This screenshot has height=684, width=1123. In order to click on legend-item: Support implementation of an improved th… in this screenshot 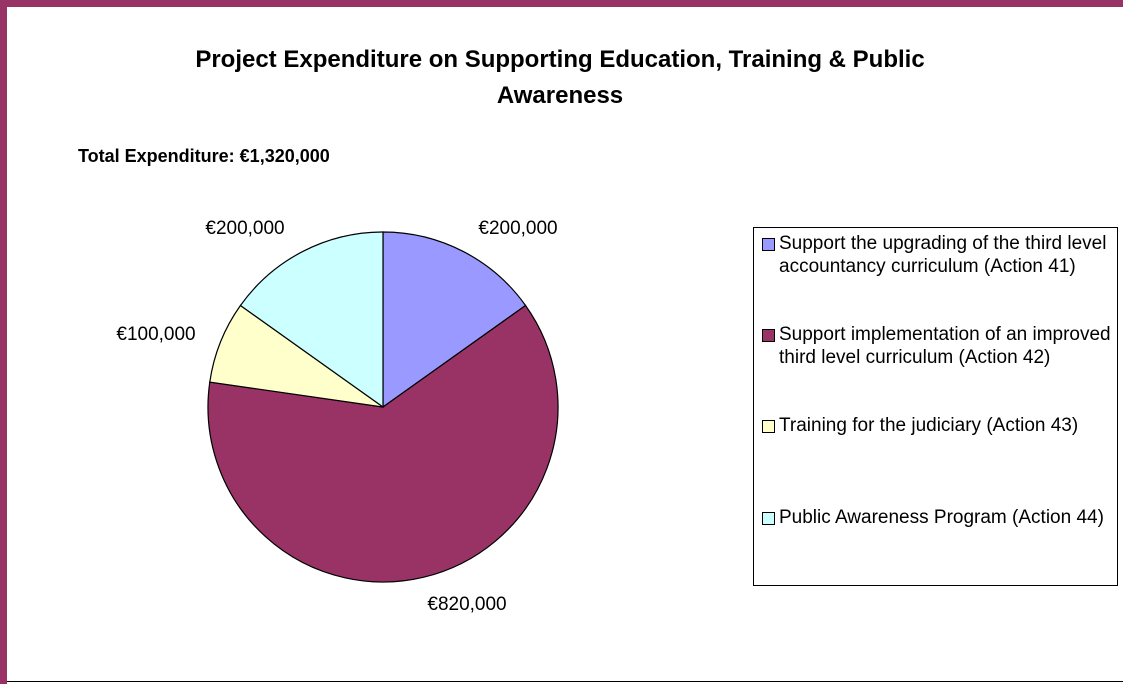, I will do `click(937, 346)`.